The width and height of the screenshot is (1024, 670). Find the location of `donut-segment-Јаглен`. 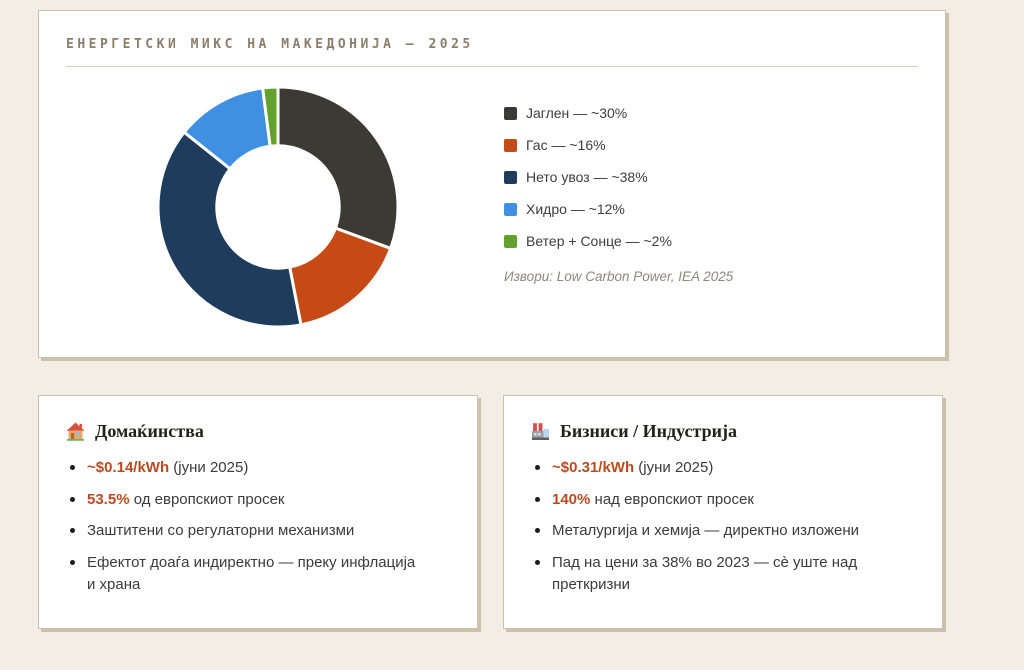

donut-segment-Јаглен is located at coordinates (338, 167).